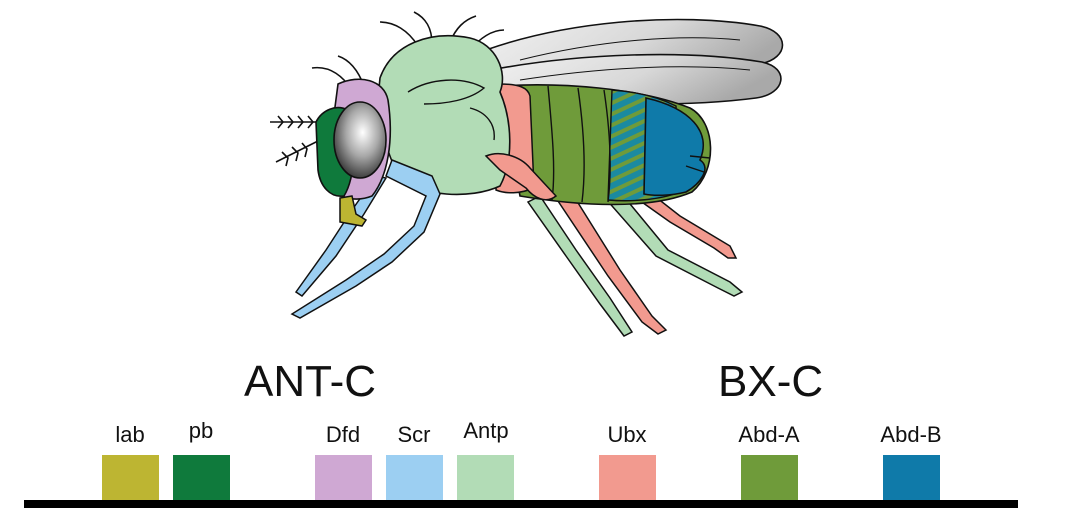  I want to click on compound-eye, so click(360, 140).